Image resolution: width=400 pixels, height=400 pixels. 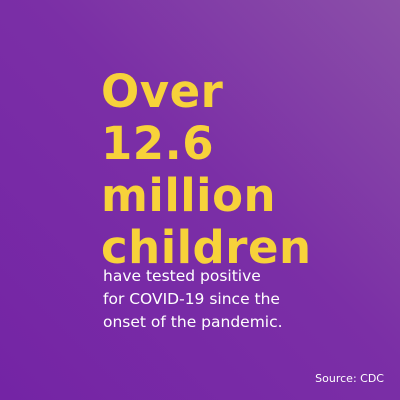 I want to click on source: Source: CDC, so click(x=349, y=378).